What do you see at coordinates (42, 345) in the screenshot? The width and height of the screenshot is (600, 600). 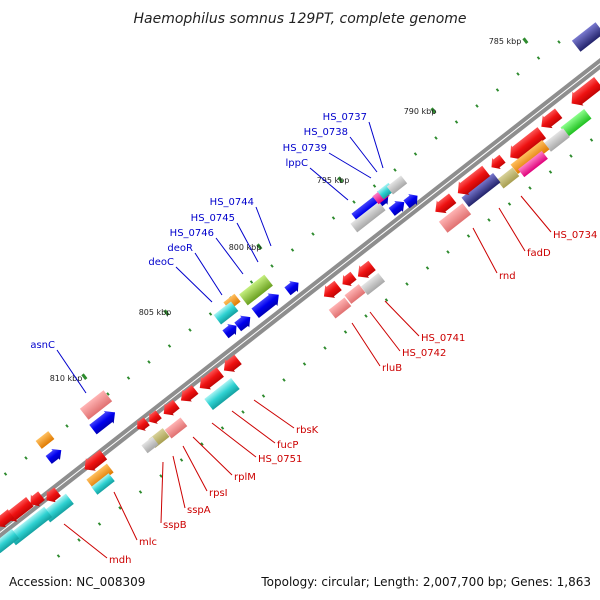 I see `forward-gene-label: asnC` at bounding box center [42, 345].